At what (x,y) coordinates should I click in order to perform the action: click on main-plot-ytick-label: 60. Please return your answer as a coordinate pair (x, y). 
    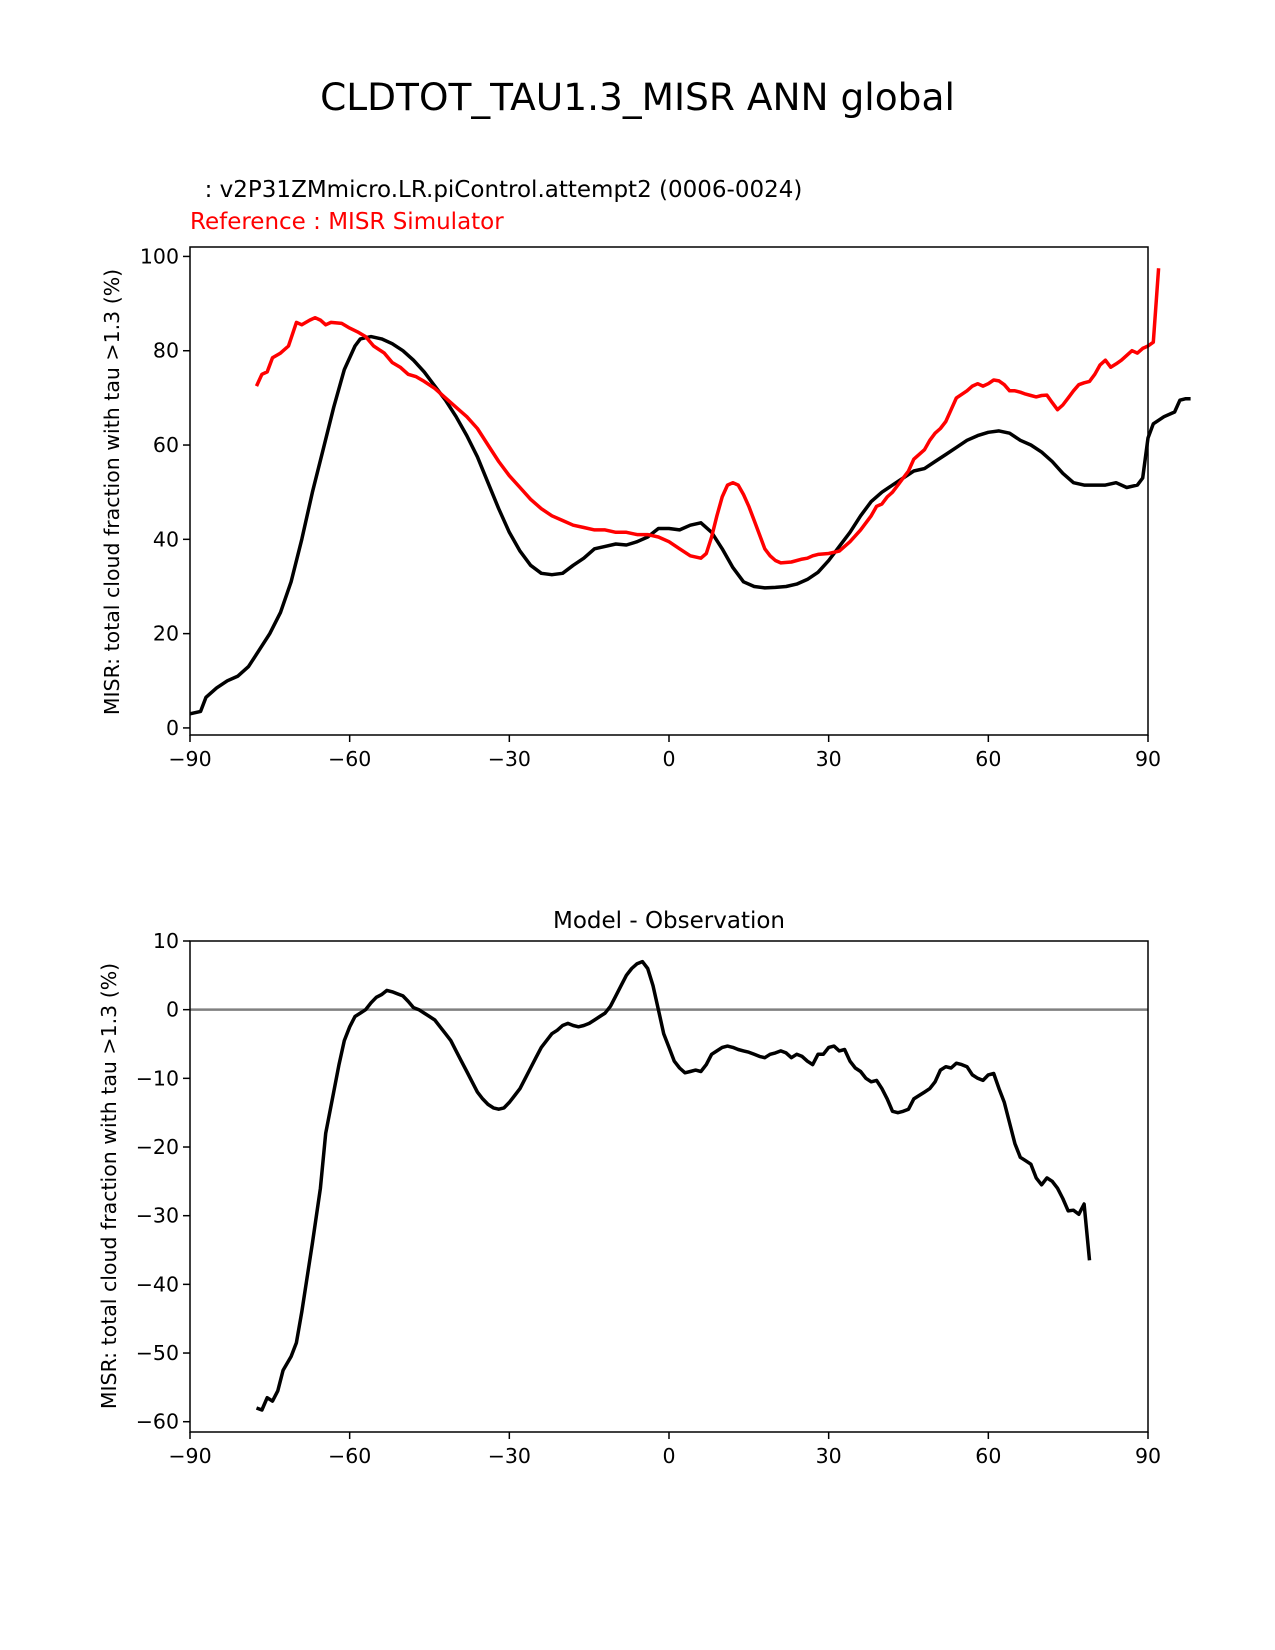
    Looking at the image, I should click on (166, 445).